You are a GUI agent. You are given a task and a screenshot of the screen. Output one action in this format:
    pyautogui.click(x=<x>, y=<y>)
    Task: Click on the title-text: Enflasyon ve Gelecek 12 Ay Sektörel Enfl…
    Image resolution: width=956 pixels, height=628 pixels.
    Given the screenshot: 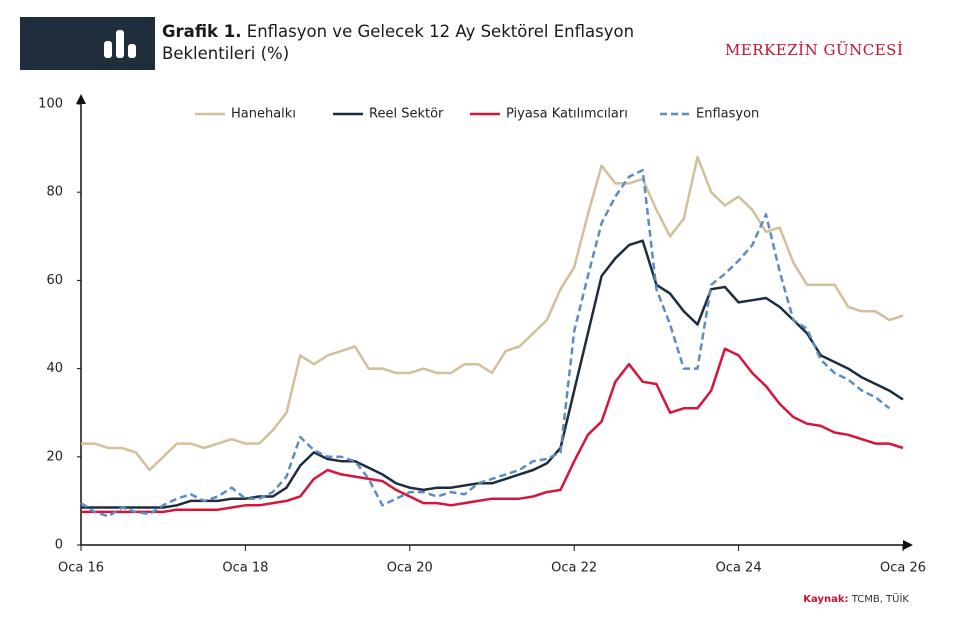 What is the action you would take?
    pyautogui.click(x=398, y=42)
    